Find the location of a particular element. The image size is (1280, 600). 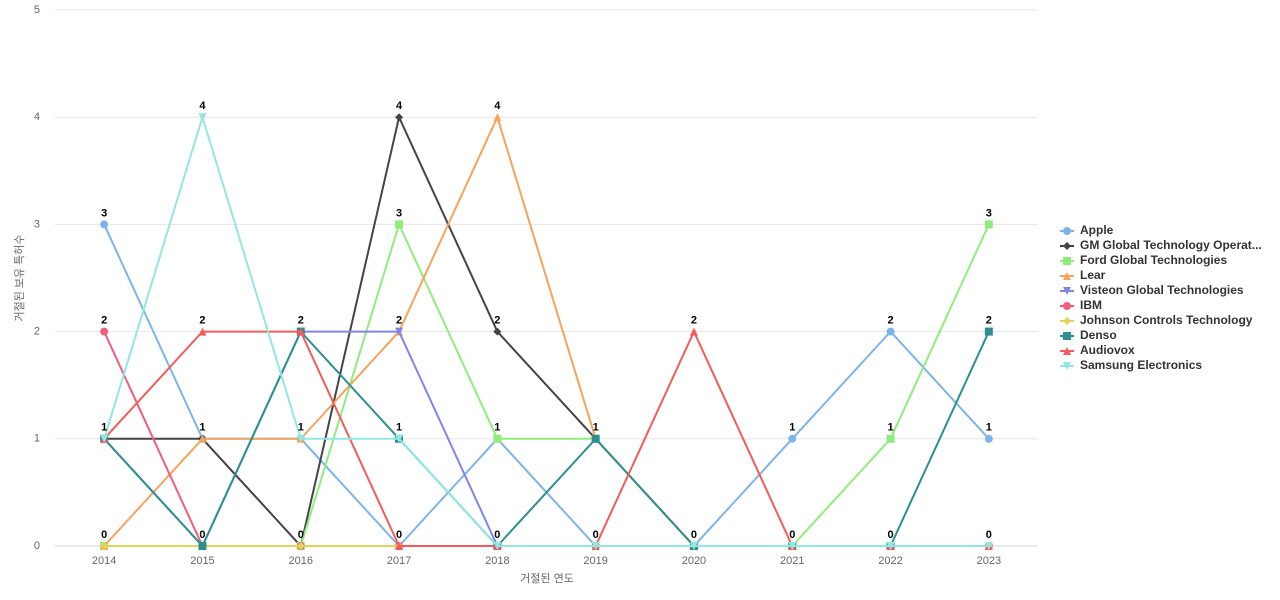

y-axis-title: 거절된 보유 특허수 is located at coordinates (19, 277).